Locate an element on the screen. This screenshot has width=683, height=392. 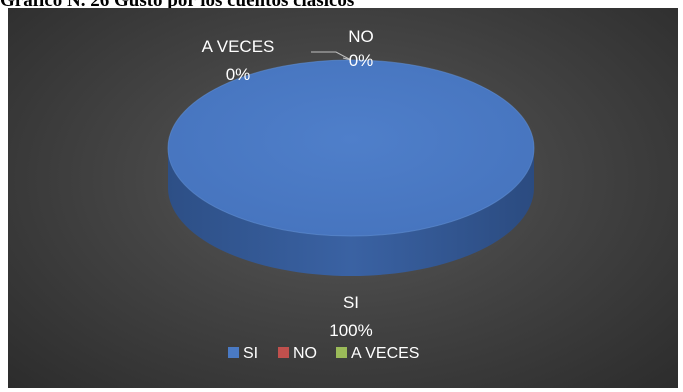
legend-label-no: NO is located at coordinates (305, 353).